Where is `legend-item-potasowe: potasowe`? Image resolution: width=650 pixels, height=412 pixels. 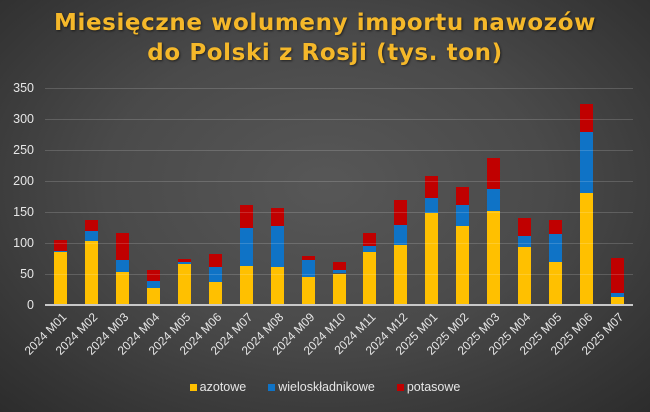 legend-item-potasowe: potasowe is located at coordinates (428, 387).